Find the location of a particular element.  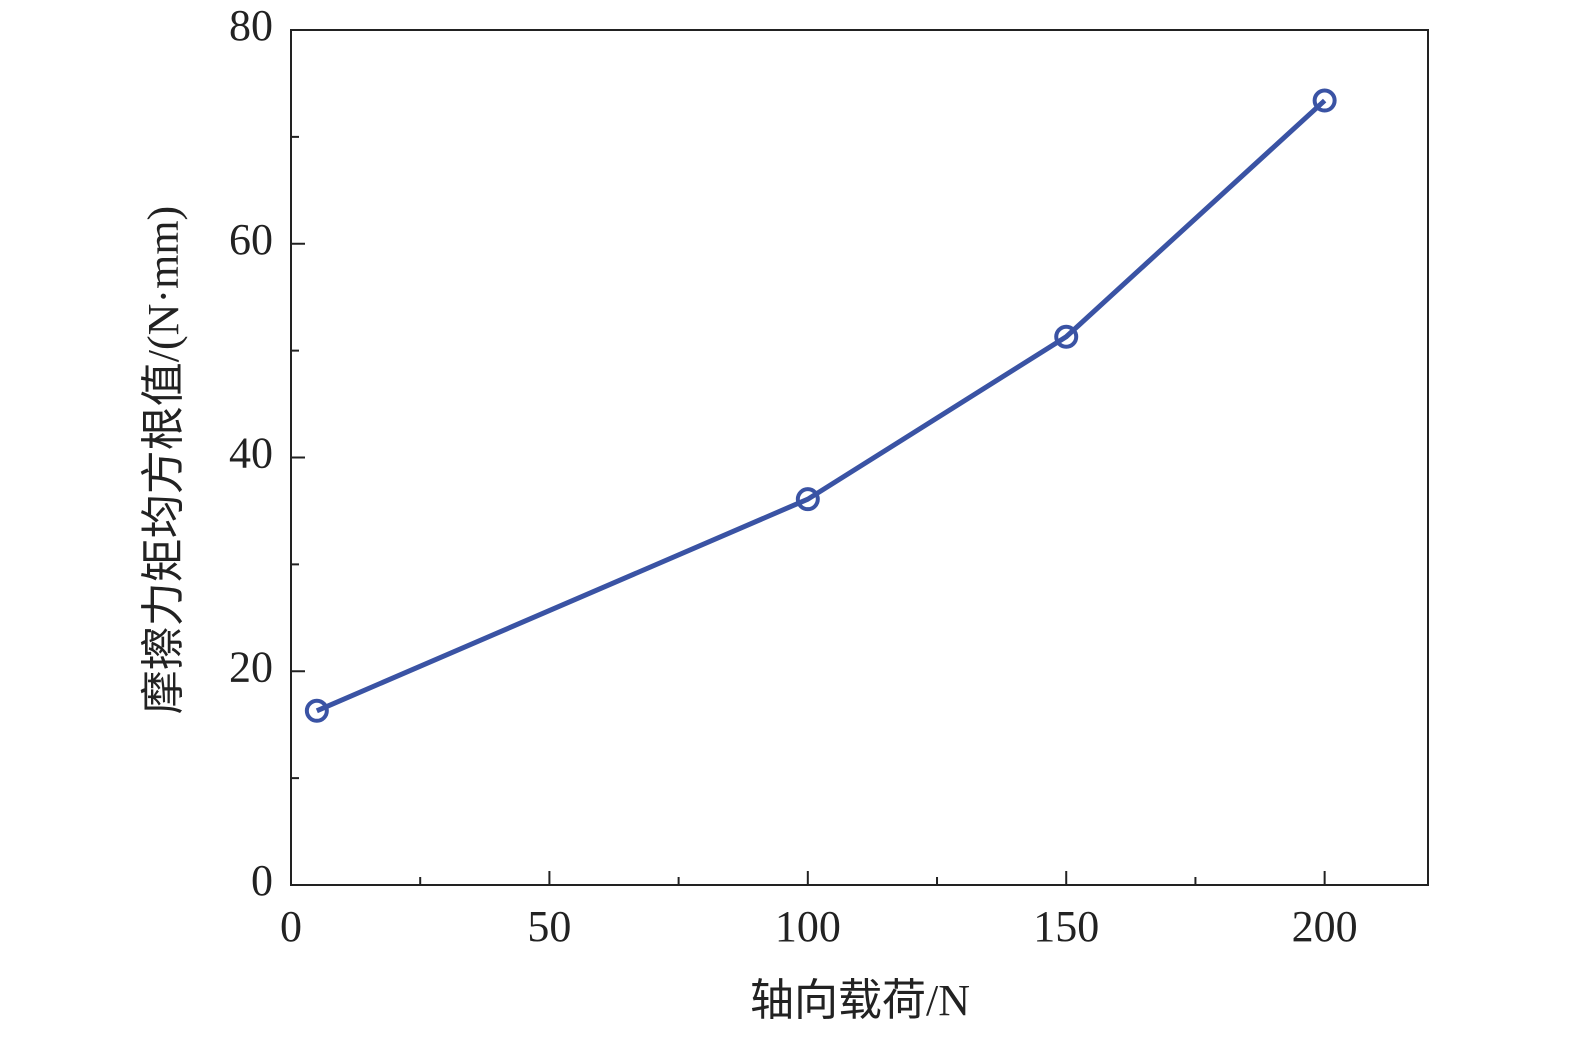

y-tick-label: 20 is located at coordinates (251, 666).